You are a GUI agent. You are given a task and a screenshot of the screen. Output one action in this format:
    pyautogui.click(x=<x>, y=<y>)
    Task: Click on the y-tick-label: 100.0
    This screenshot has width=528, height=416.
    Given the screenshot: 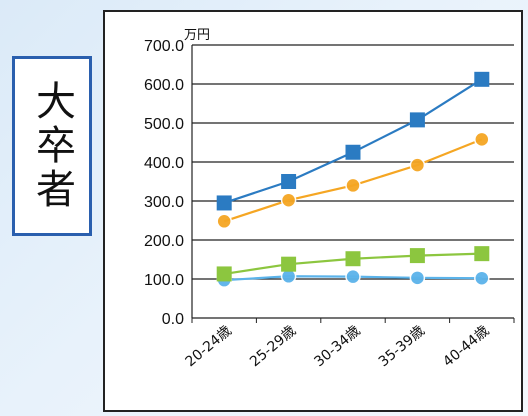 What is the action you would take?
    pyautogui.click(x=164, y=280)
    